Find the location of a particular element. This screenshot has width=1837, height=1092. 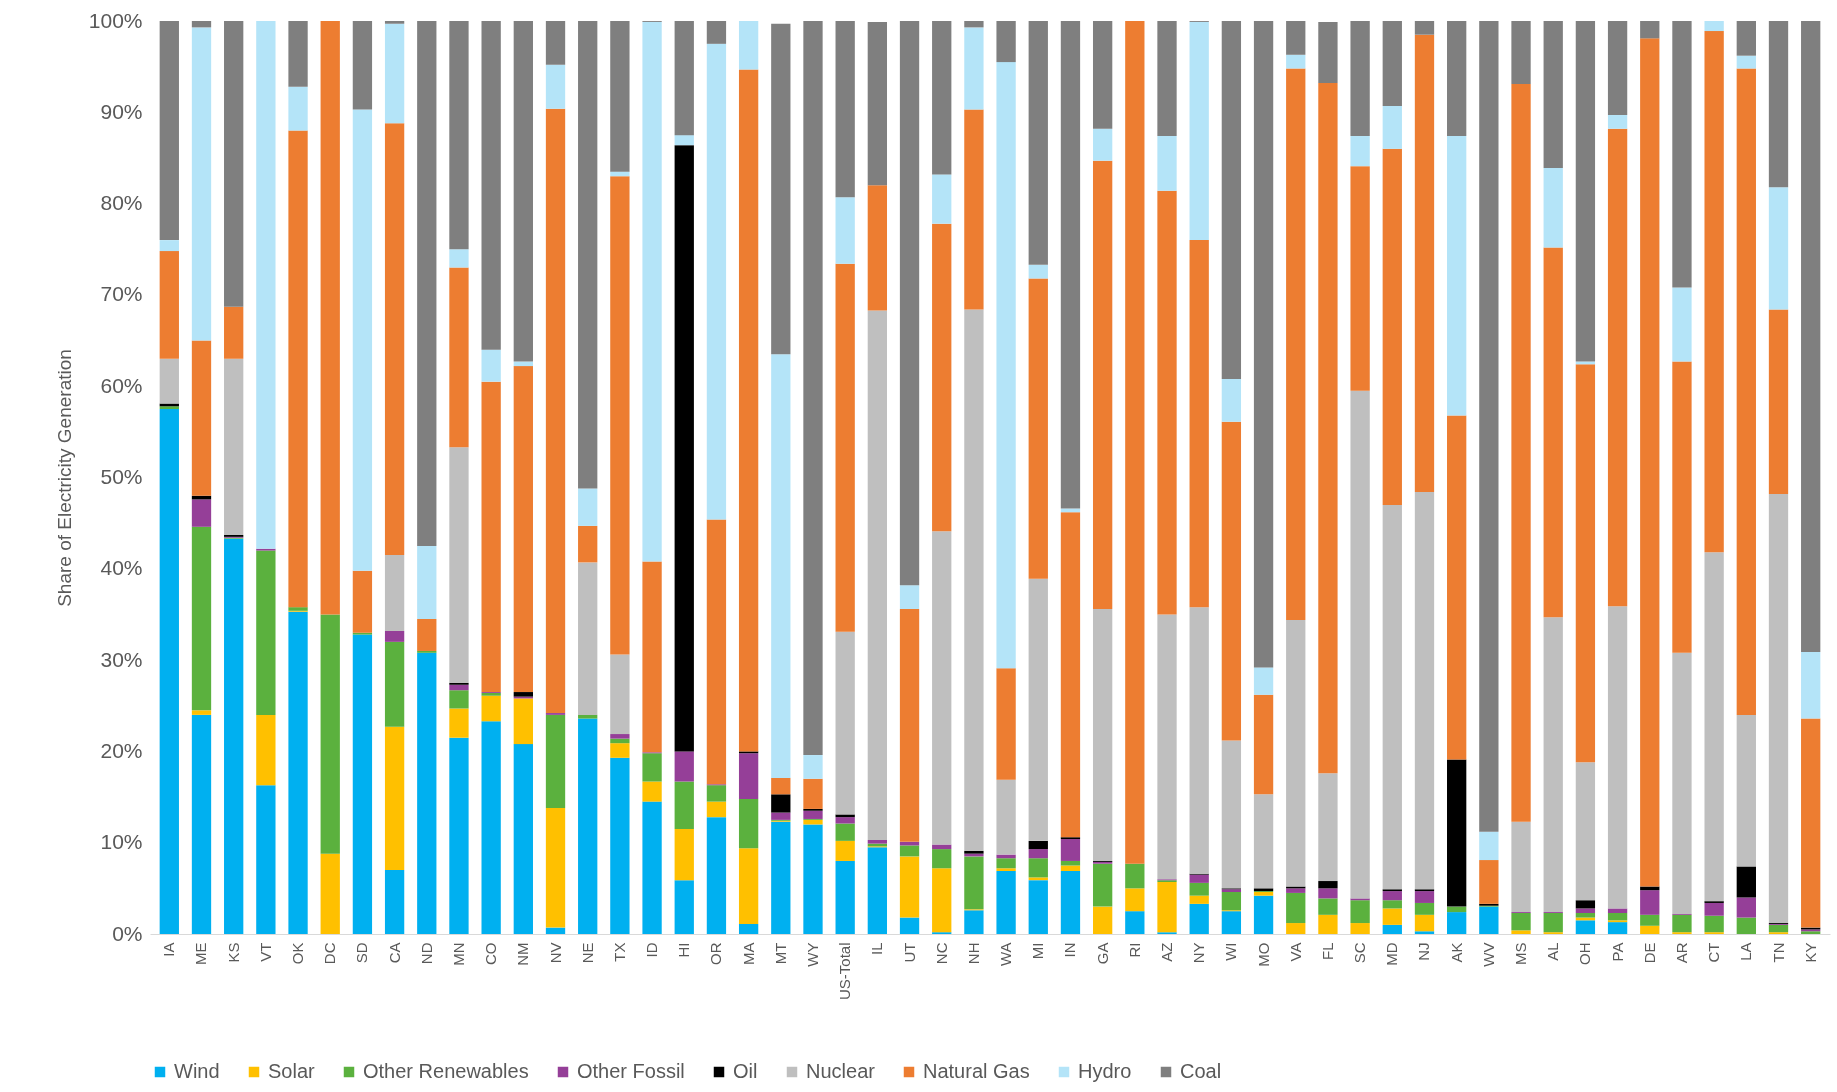

legend-label: Nuclear is located at coordinates (841, 1071).